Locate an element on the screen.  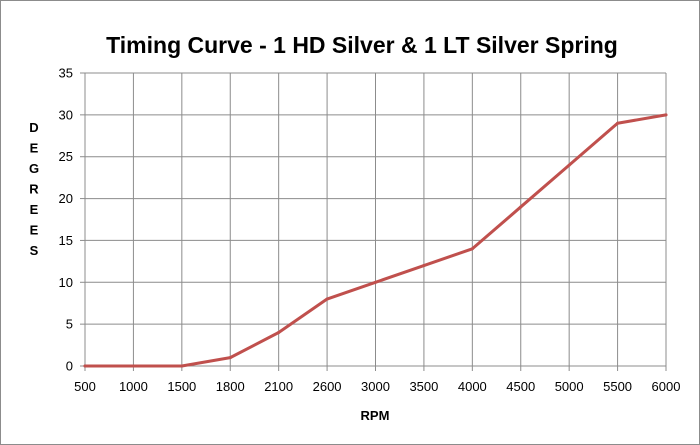
y-axis-label-letter: S is located at coordinates (34, 250).